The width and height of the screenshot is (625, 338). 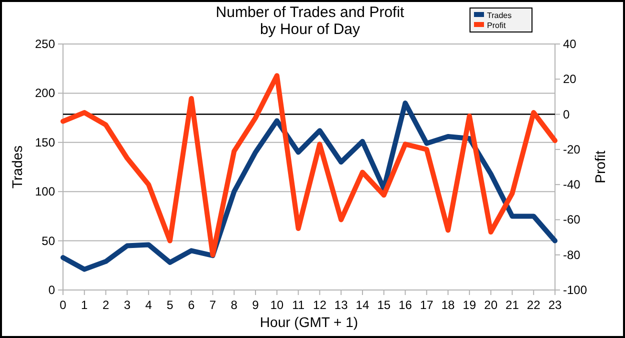 What do you see at coordinates (127, 305) in the screenshot?
I see `x-tick-label: 3` at bounding box center [127, 305].